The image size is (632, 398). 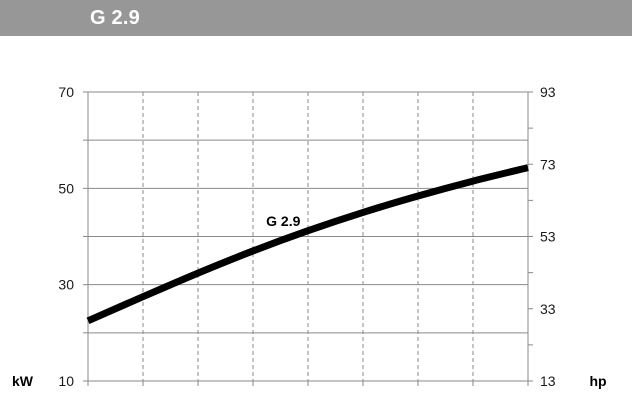 I want to click on right-tick-label: 33, so click(x=548, y=309).